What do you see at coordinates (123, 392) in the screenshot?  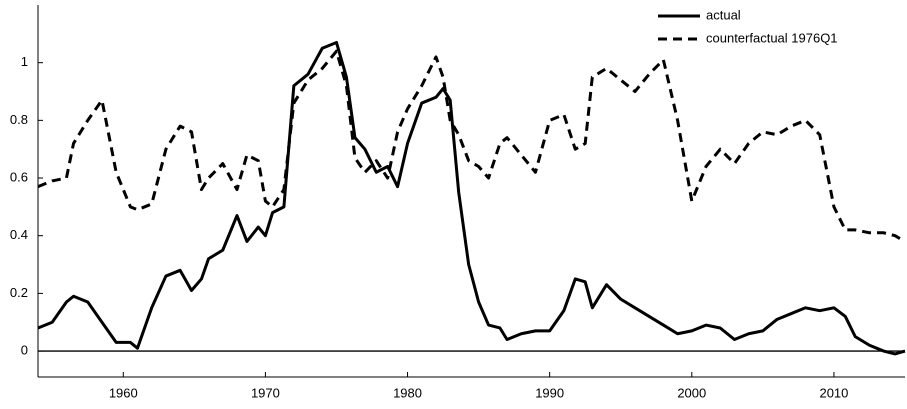 I see `x-tick-label: 1960` at bounding box center [123, 392].